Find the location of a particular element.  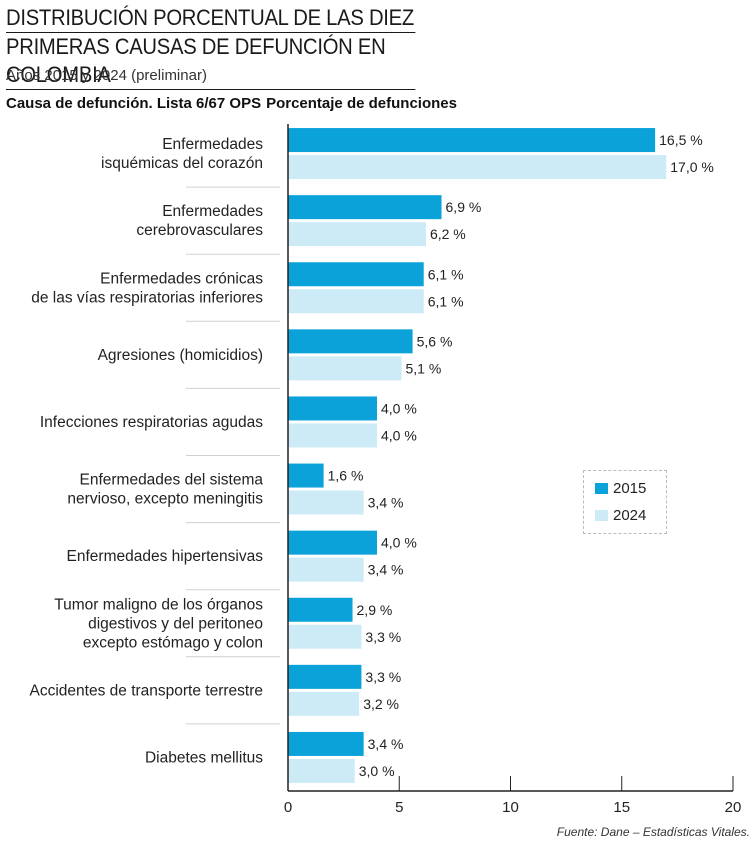

x-tick-label-5: 5 is located at coordinates (399, 807).